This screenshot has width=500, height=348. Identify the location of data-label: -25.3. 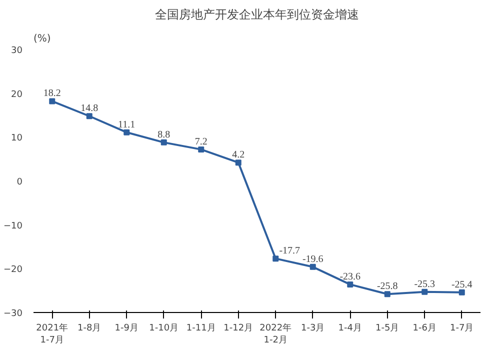
(425, 284).